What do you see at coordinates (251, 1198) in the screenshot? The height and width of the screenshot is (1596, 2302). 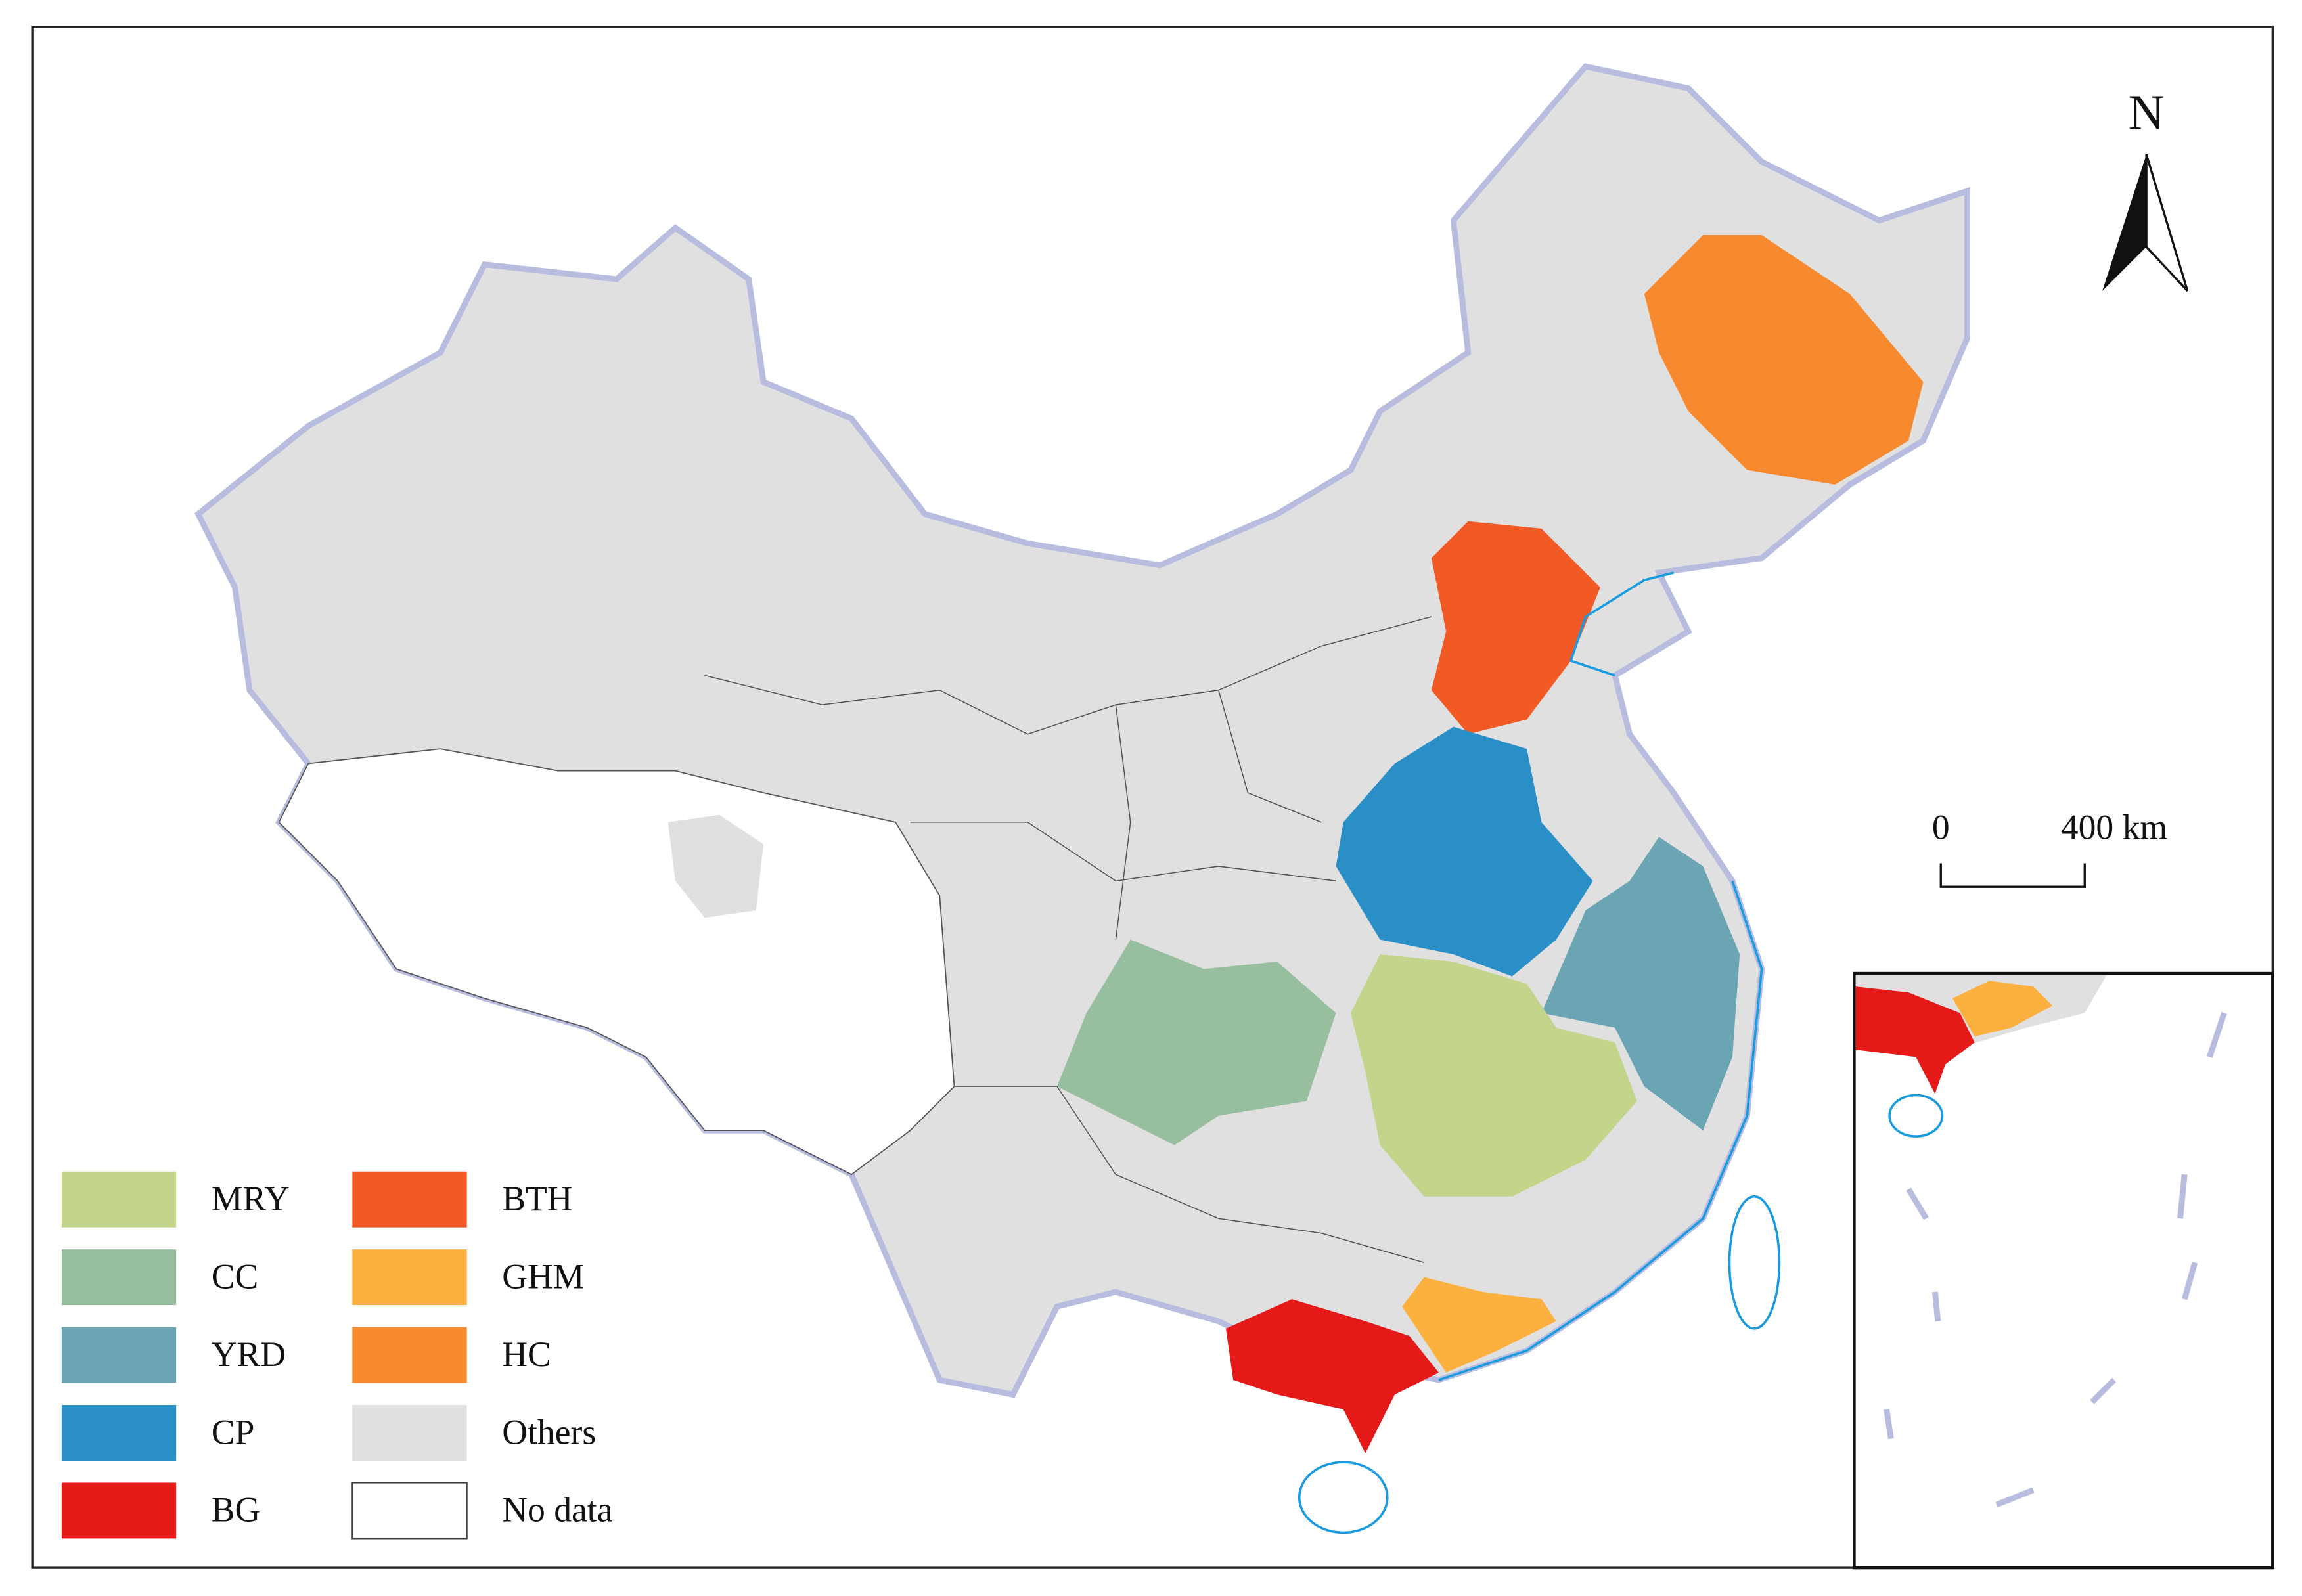 I see `legend-label: MRY` at bounding box center [251, 1198].